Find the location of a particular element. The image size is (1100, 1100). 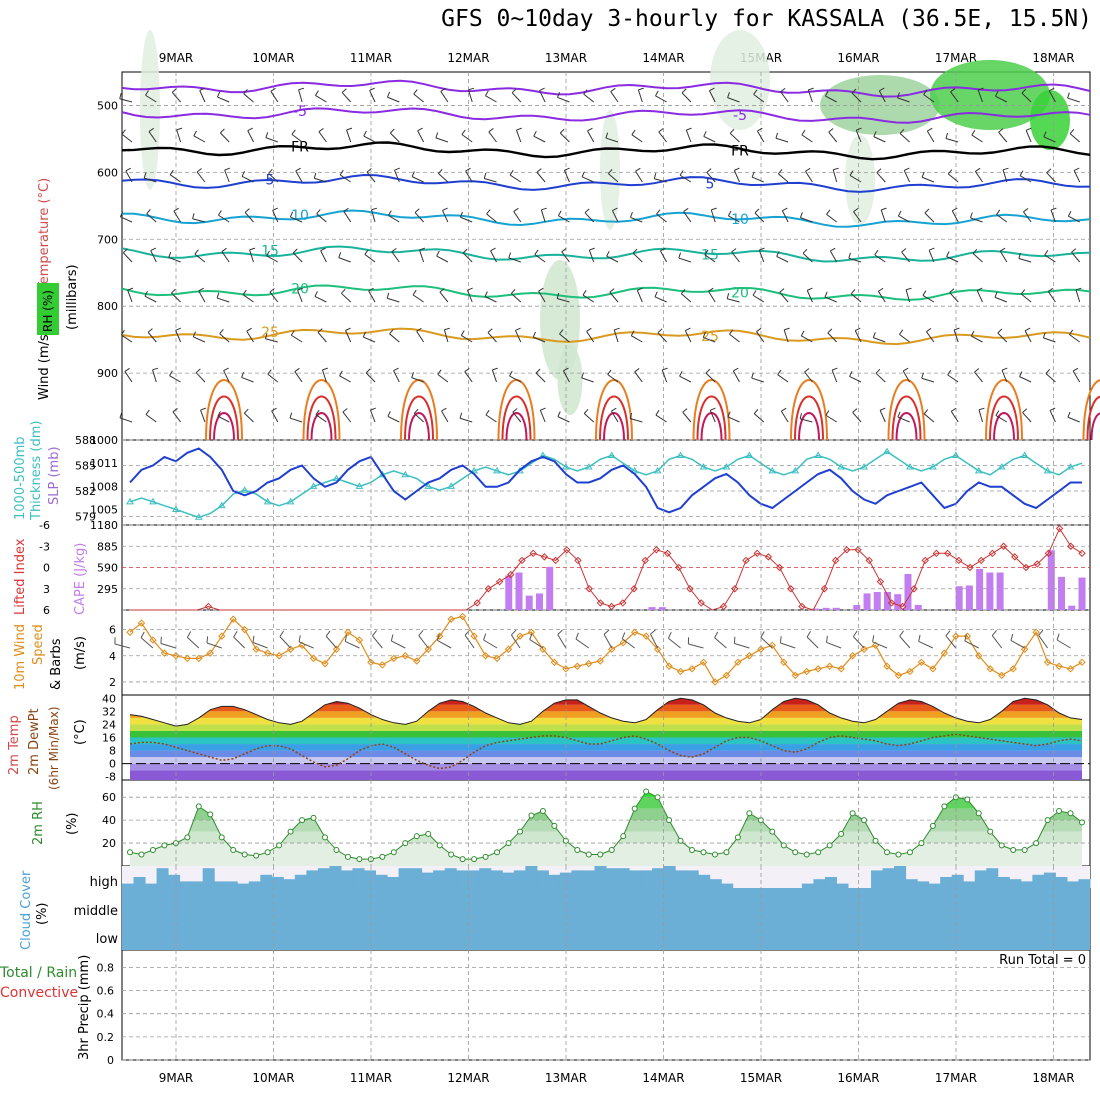

cape-bar is located at coordinates (1000, 591).